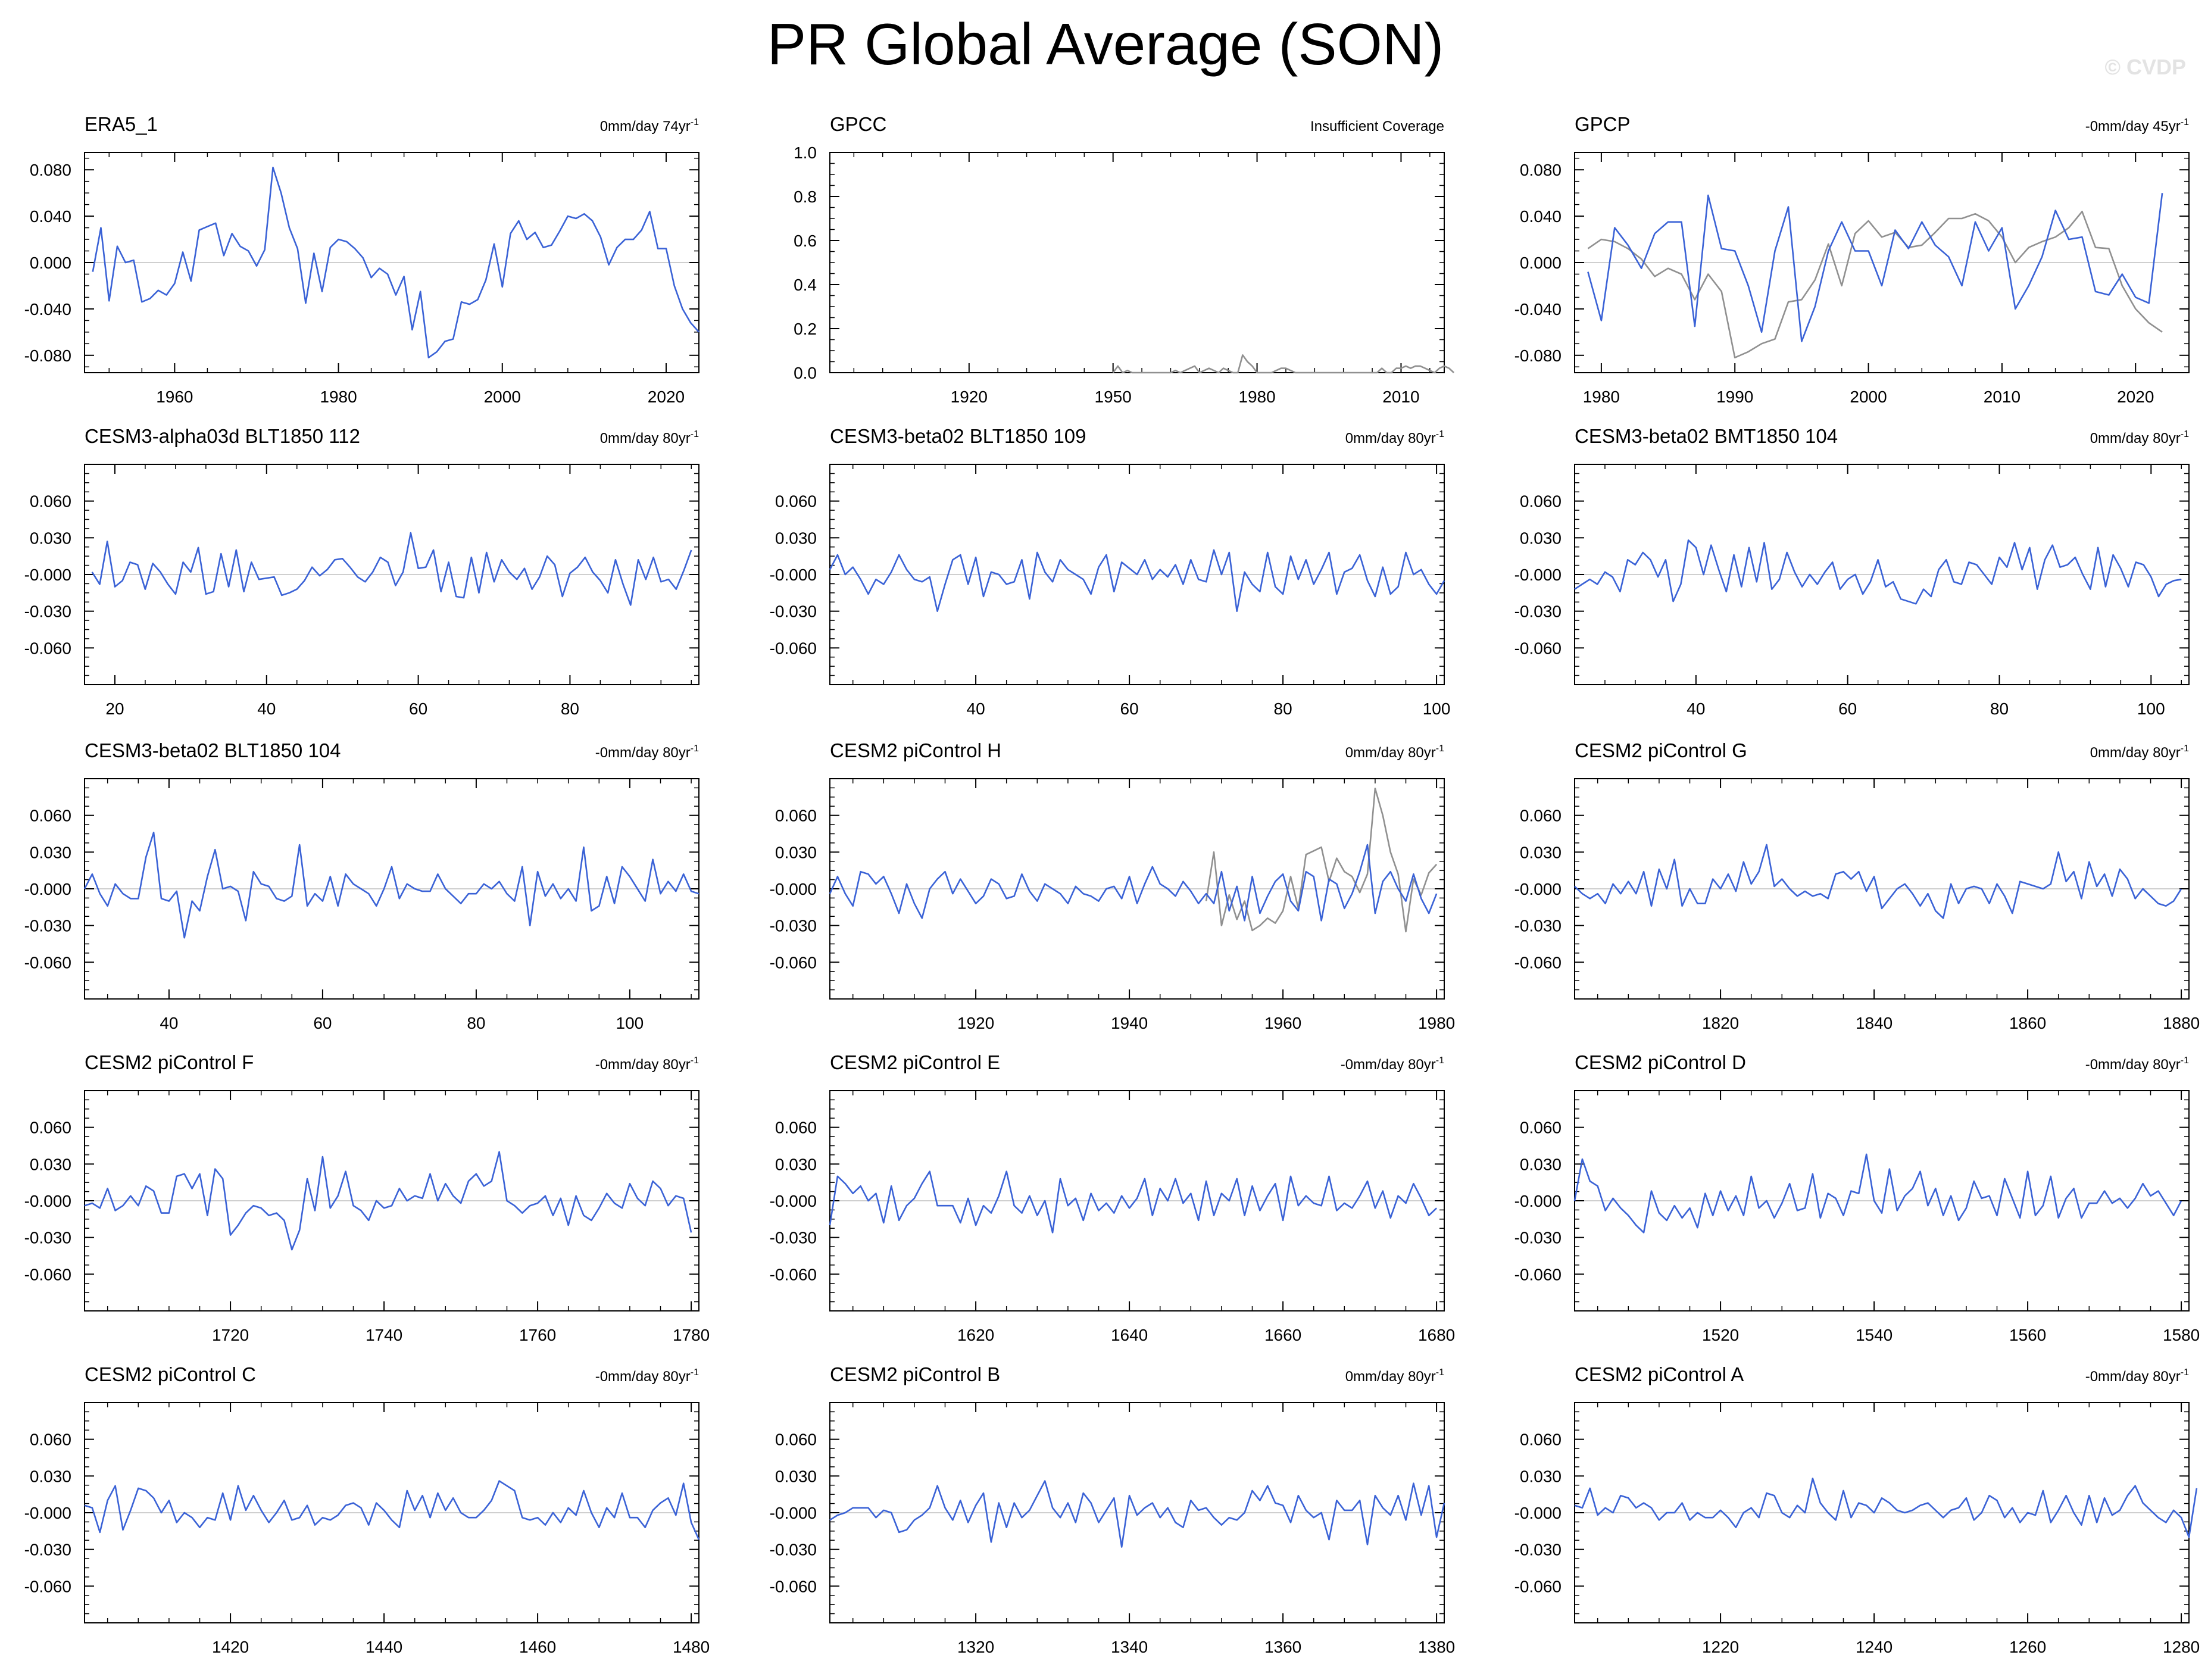 This screenshot has width=2211, height=1680. Describe the element at coordinates (969, 397) in the screenshot. I see `x-tick-label: 1920` at that location.